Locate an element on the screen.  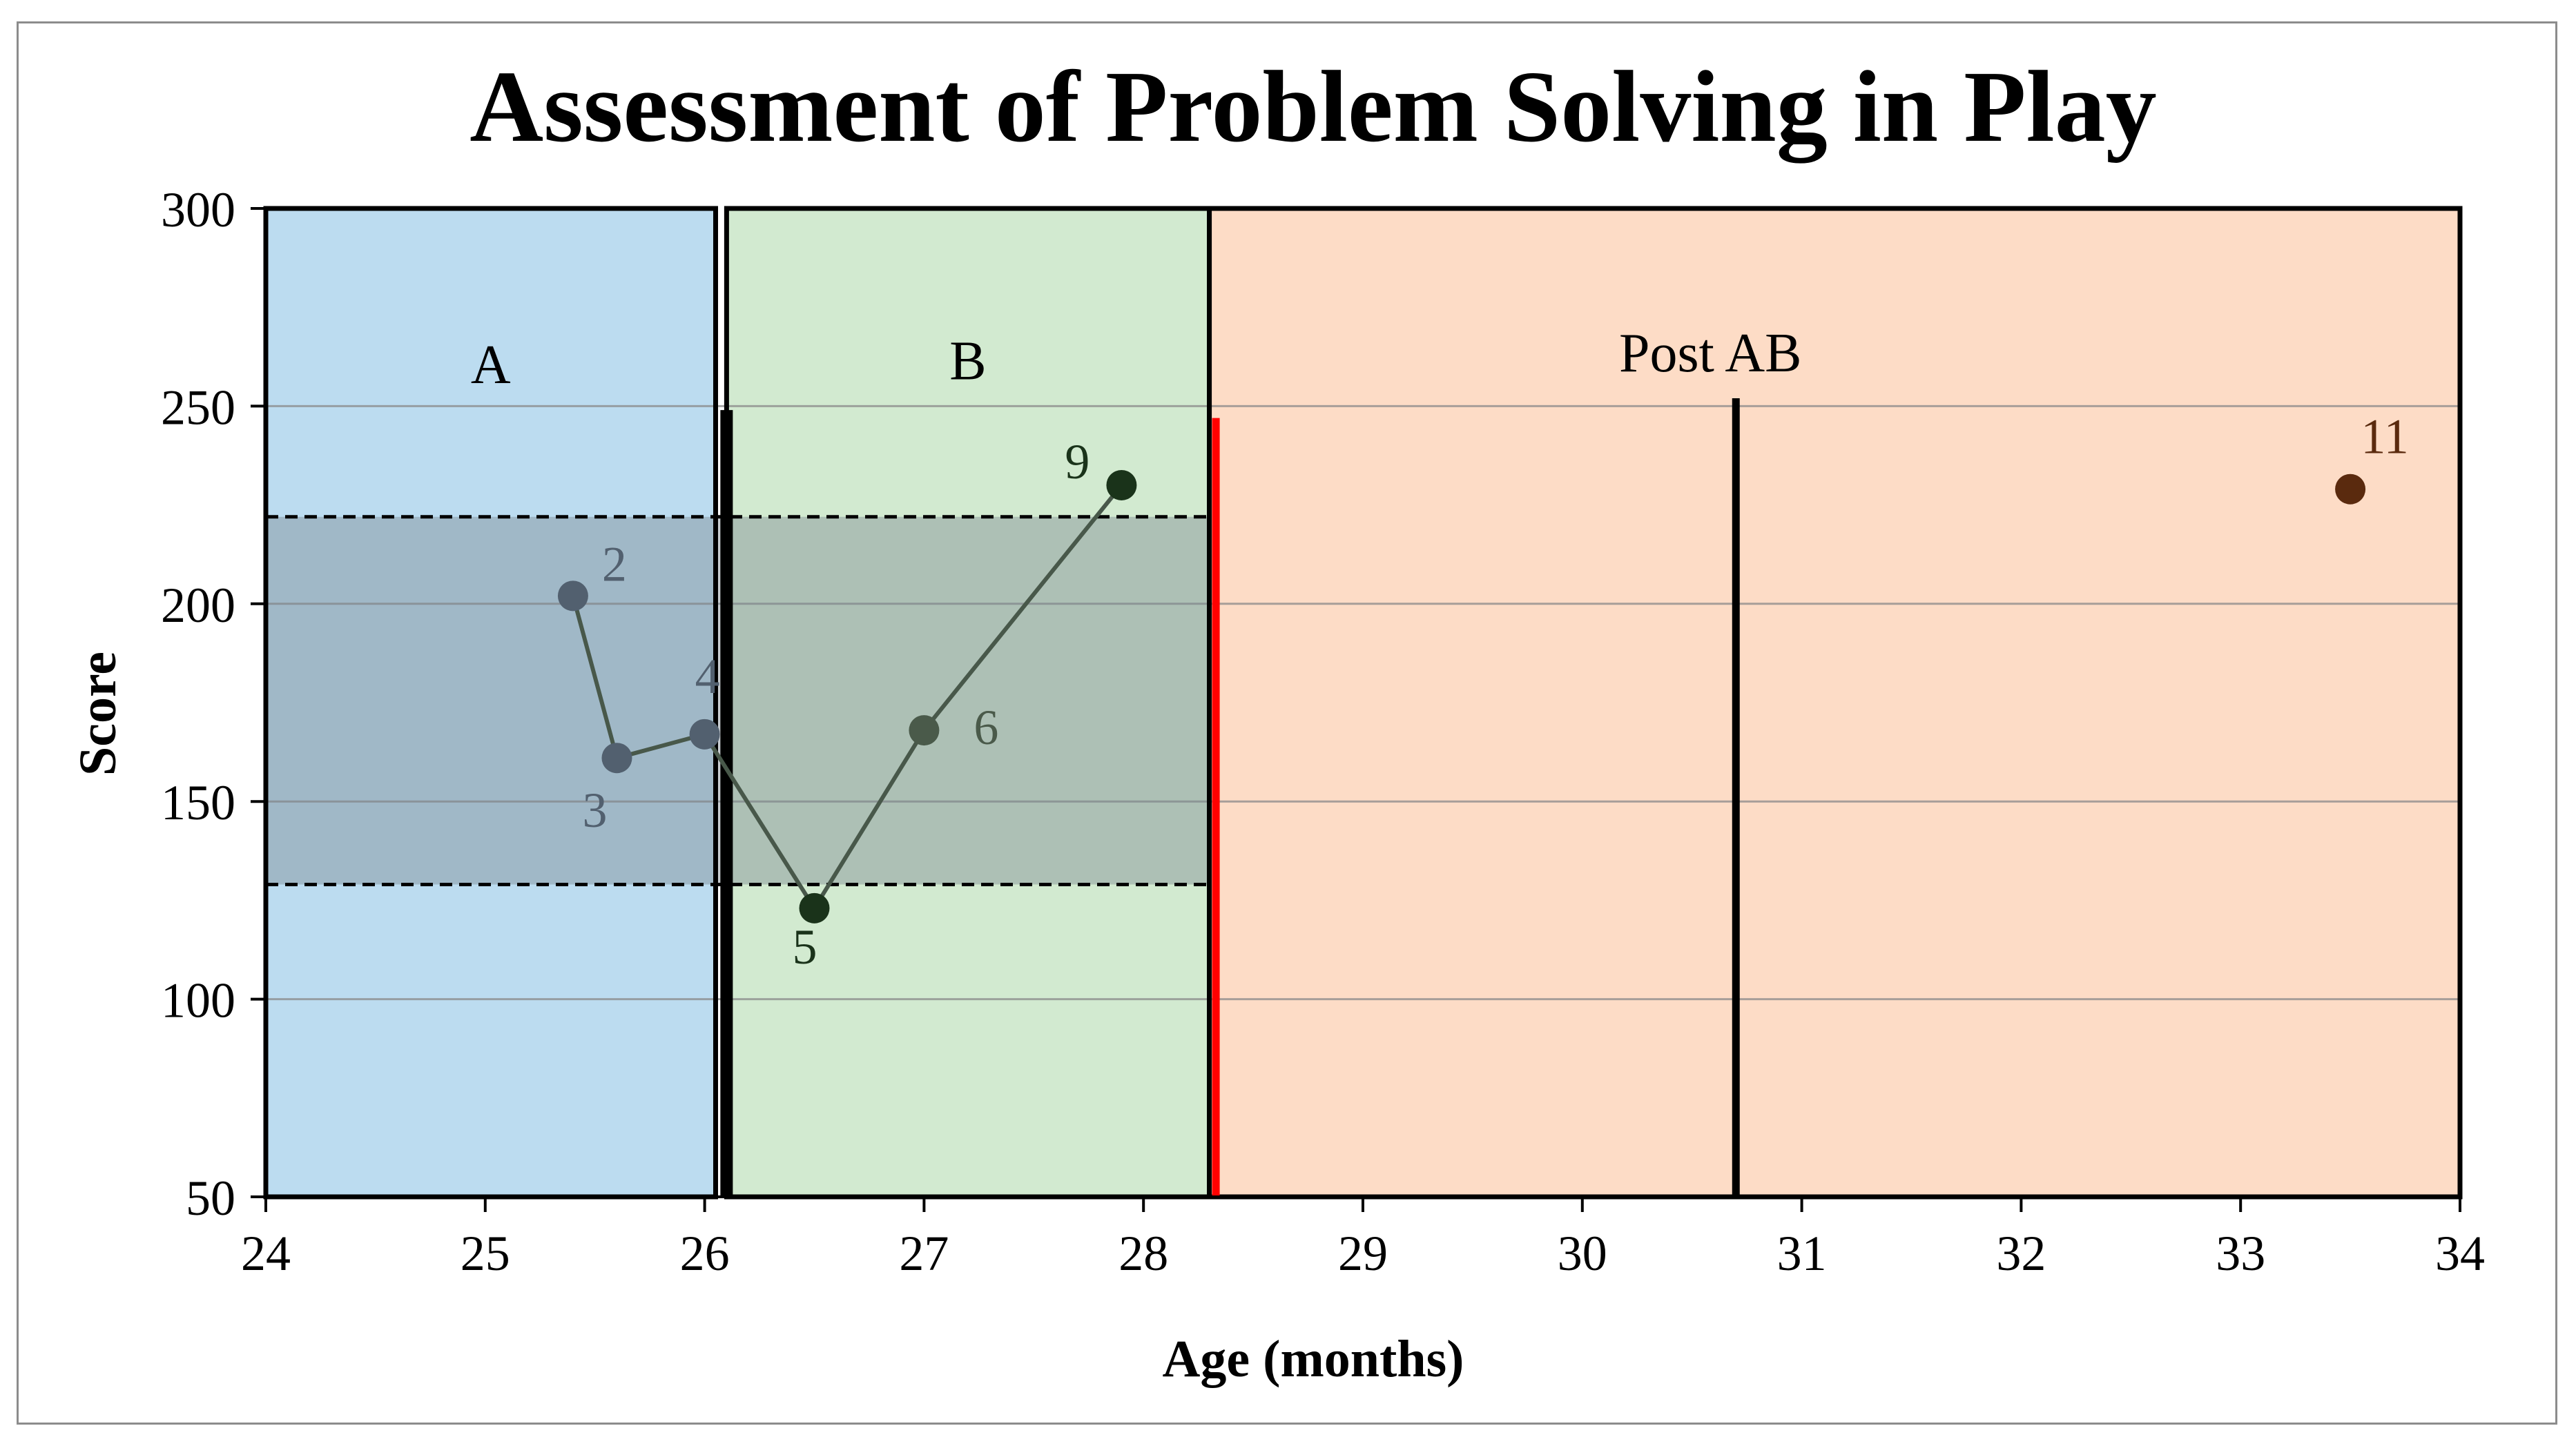
x-tick-label: 27 is located at coordinates (924, 1253).